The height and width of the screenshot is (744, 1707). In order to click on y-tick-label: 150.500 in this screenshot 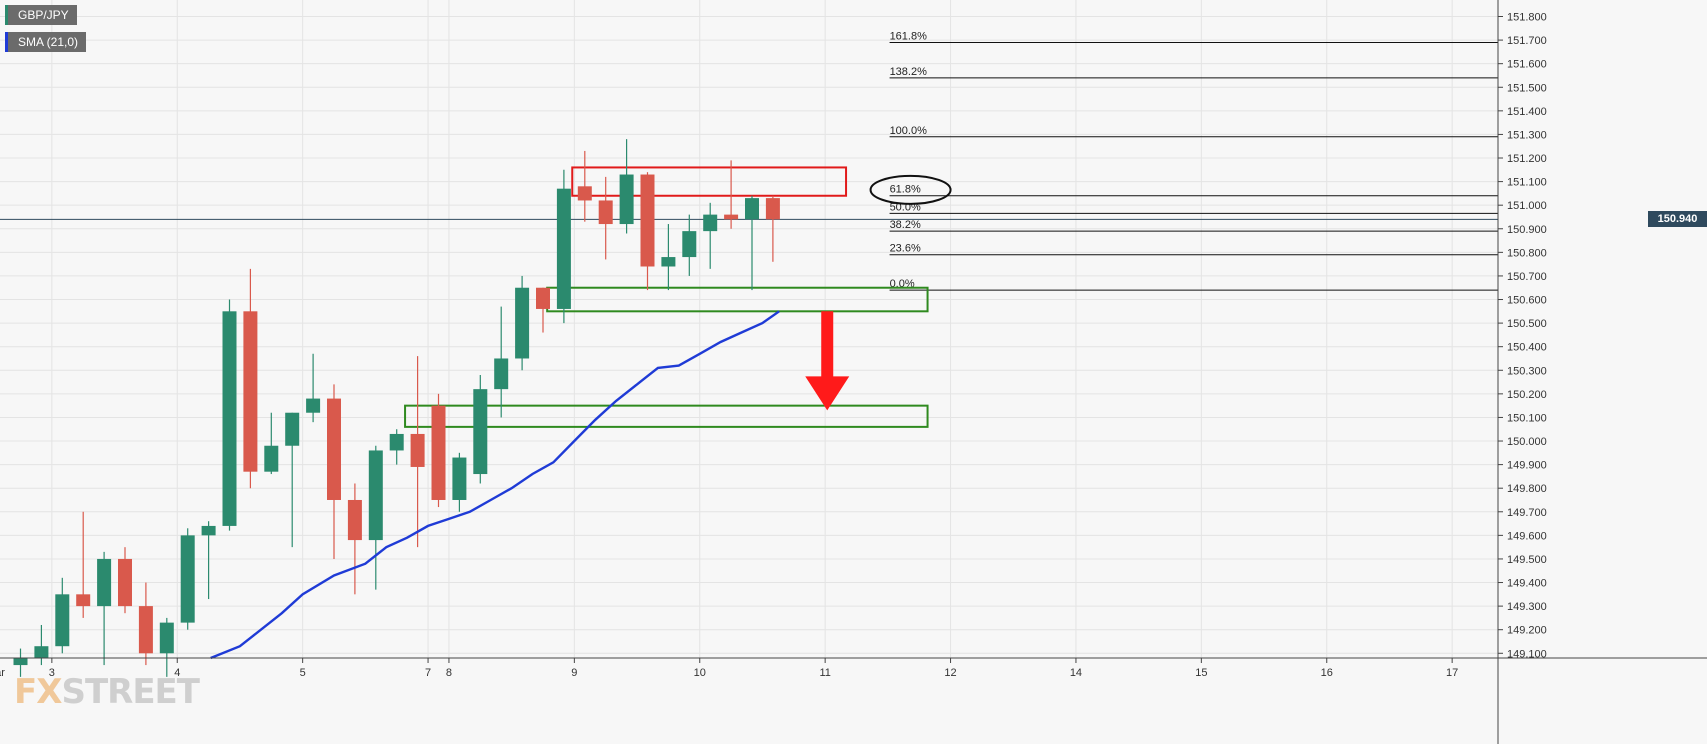, I will do `click(1527, 324)`.